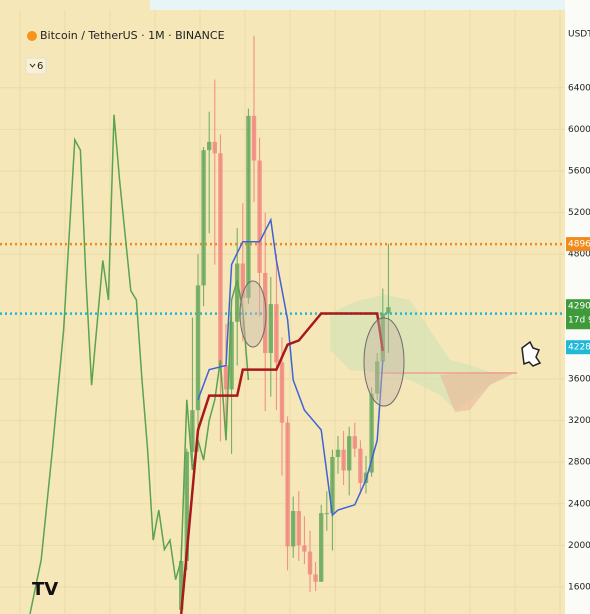 The width and height of the screenshot is (590, 614). What do you see at coordinates (579, 88) in the screenshot?
I see `y-tick-label: 64000` at bounding box center [579, 88].